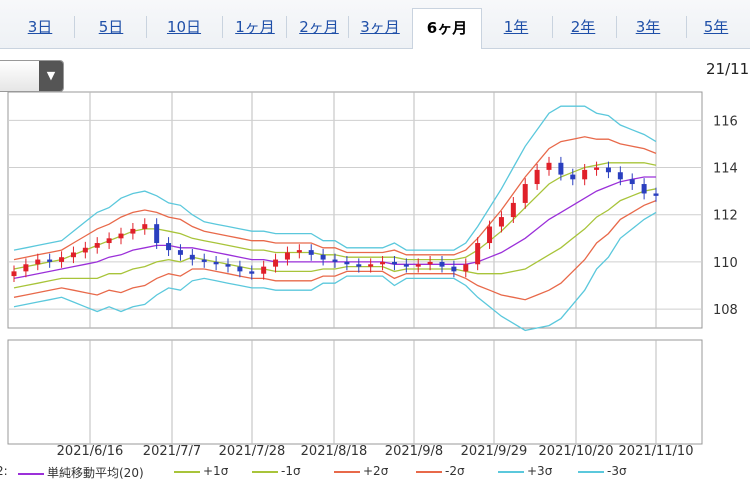  I want to click on x-tick-label: 2021/10/20, so click(576, 451).